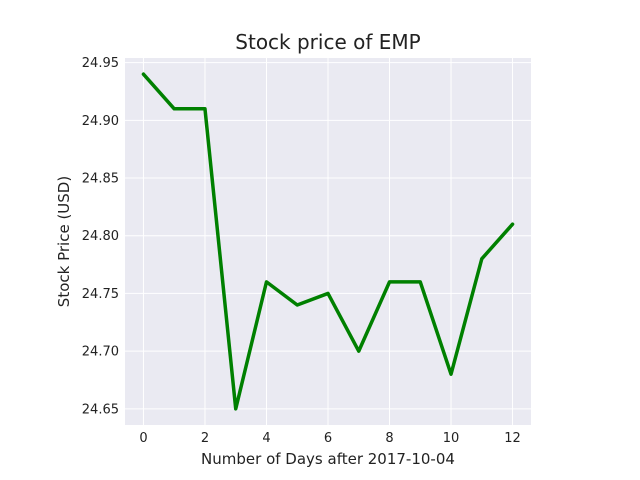 Image resolution: width=640 pixels, height=480 pixels. Describe the element at coordinates (100, 409) in the screenshot. I see `y-tick-label: 24.65` at that location.